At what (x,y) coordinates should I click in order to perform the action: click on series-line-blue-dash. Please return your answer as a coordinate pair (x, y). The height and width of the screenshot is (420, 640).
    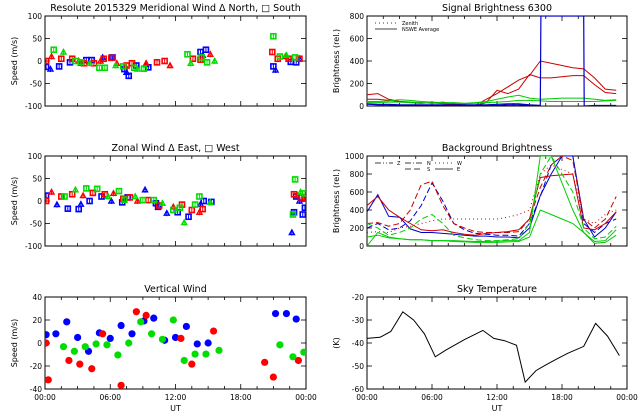
    Looking at the image, I should click on (492, 196).